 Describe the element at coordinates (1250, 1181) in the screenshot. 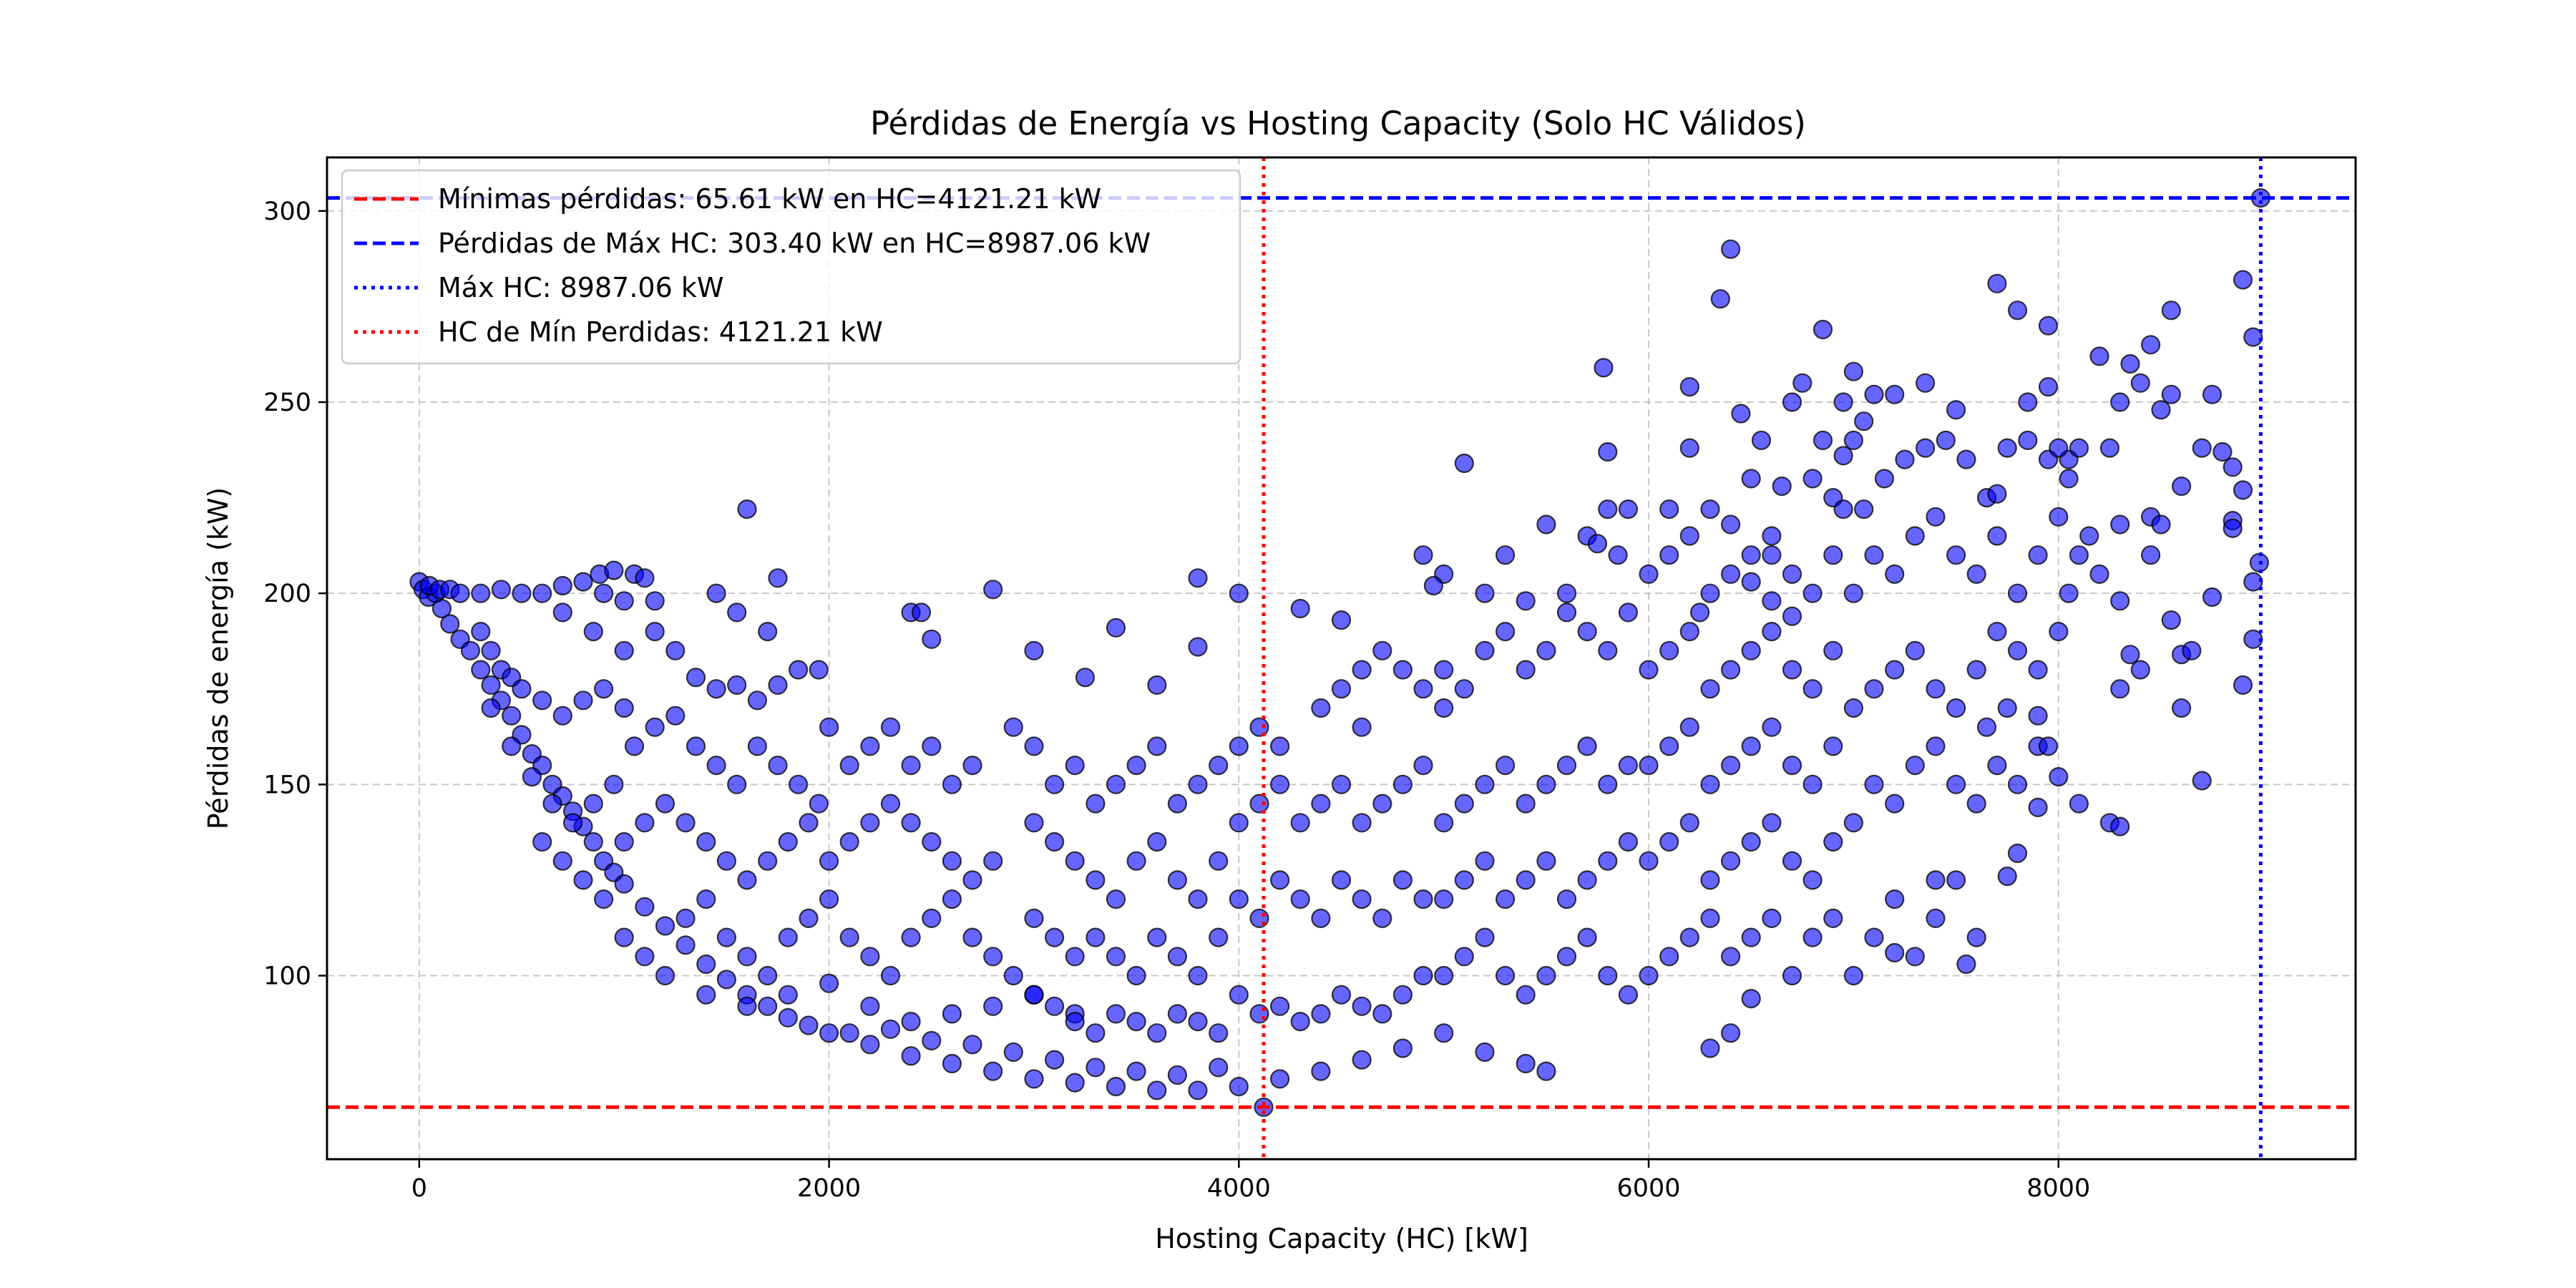

I see `x-axis-ticks: 0 2000 4000 6000 8000` at that location.